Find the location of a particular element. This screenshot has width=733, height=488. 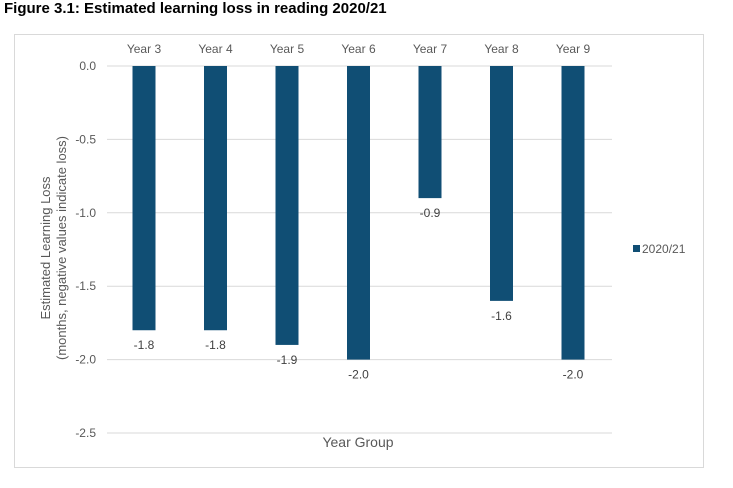

x-axis-title: Year Group is located at coordinates (357, 442).